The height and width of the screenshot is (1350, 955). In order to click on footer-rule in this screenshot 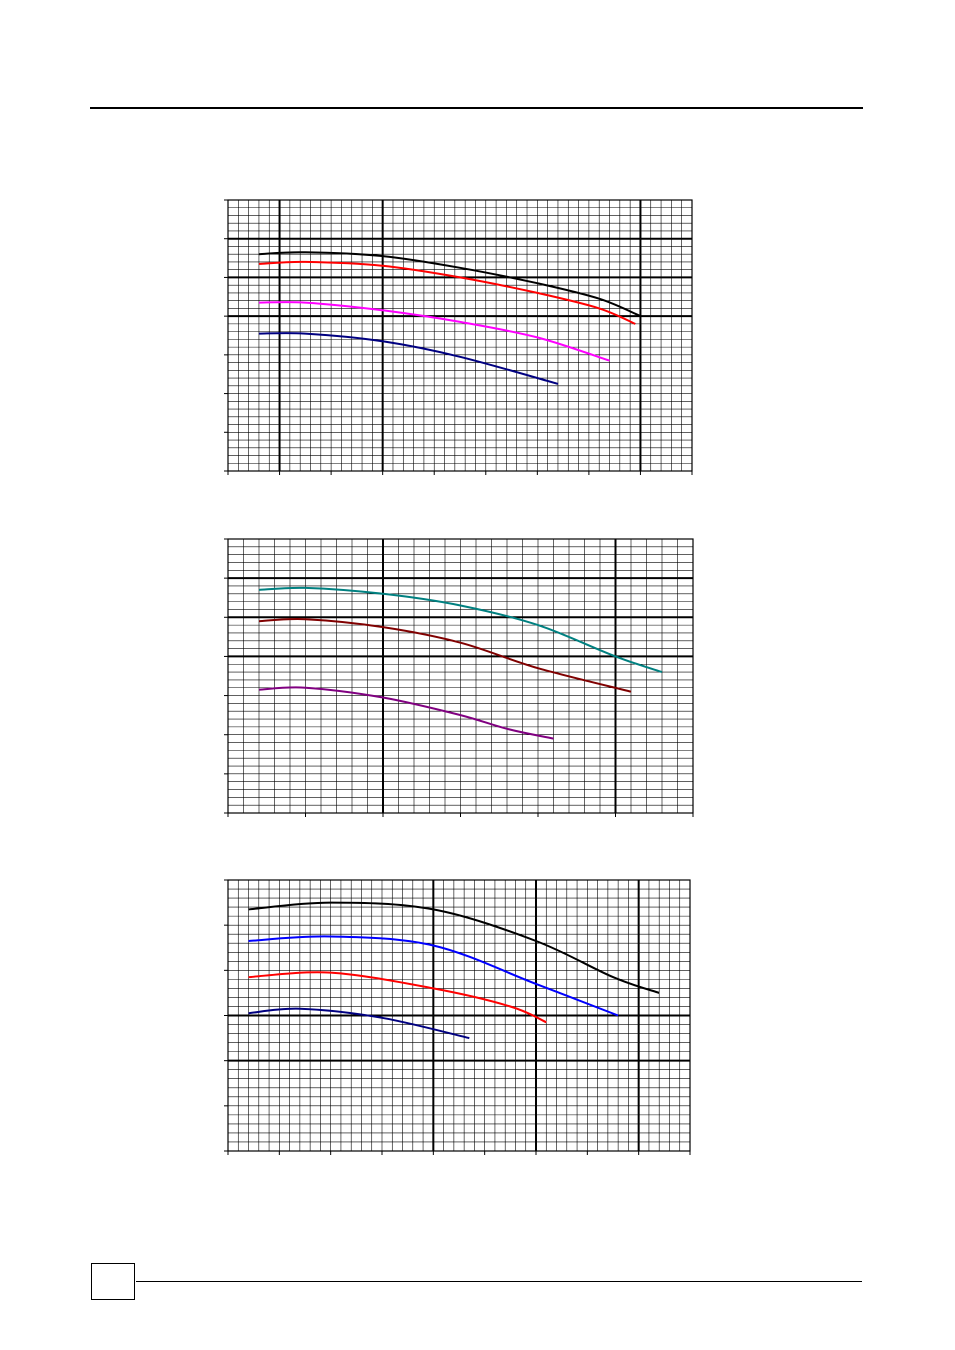, I will do `click(499, 1281)`.